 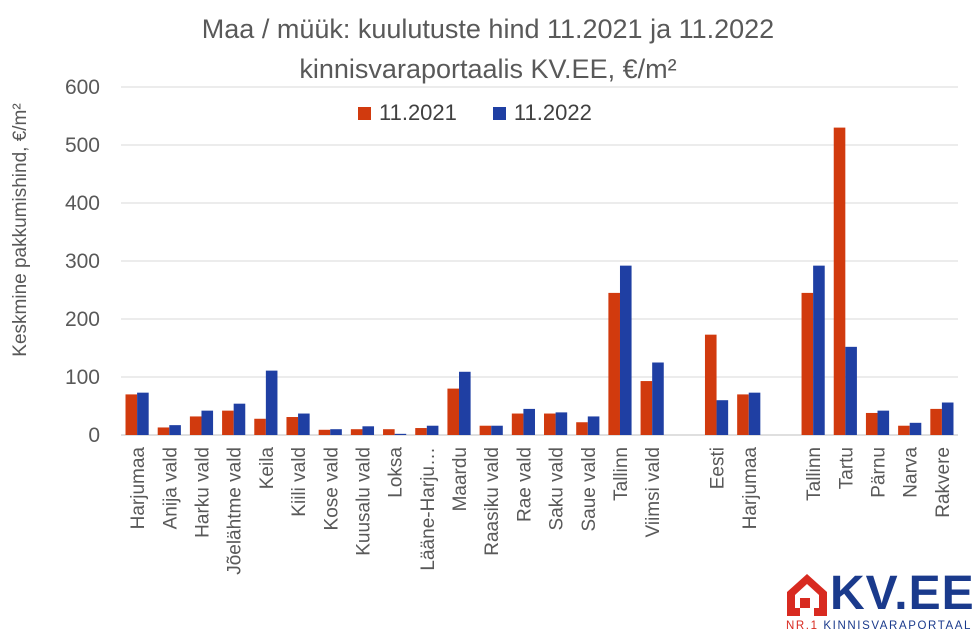 I want to click on y-tick-label: 100, so click(x=82, y=377).